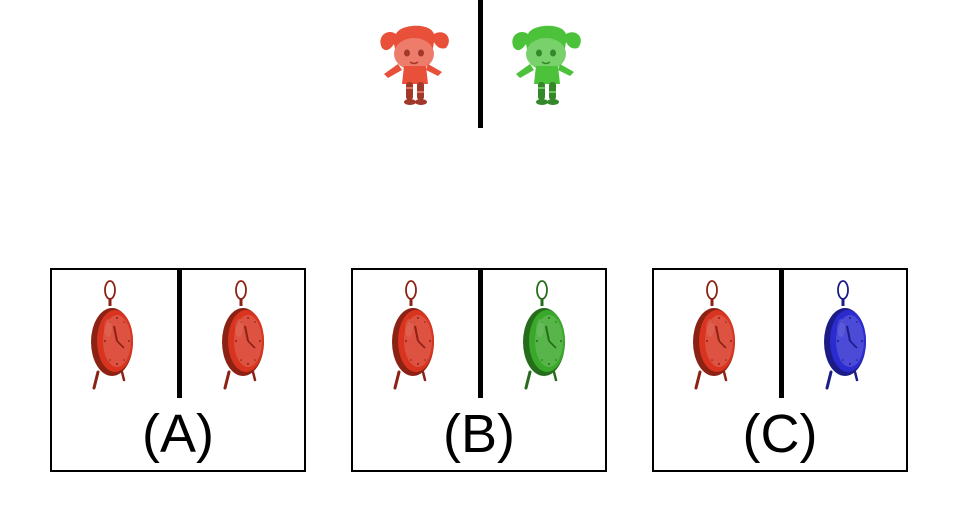 This screenshot has height=526, width=963. I want to click on option-label: (A), so click(178, 434).